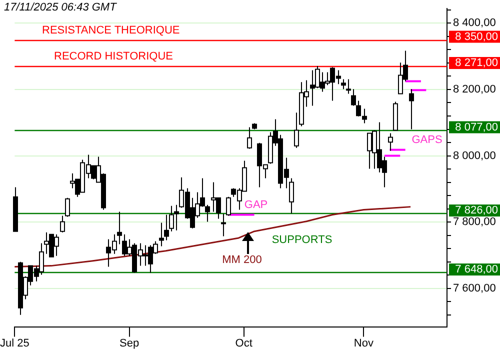 Image resolution: width=500 pixels, height=350 pixels. What do you see at coordinates (476, 210) in the screenshot?
I see `ref-line-label: 7 826,00` at bounding box center [476, 210].